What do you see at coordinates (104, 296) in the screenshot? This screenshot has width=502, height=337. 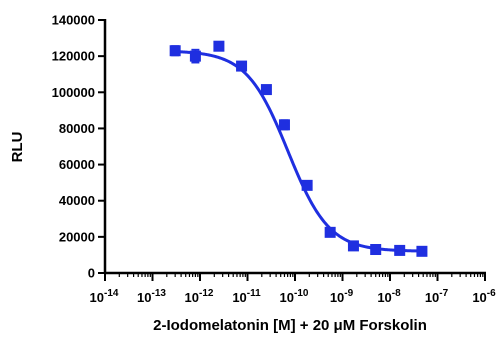 I see `x-tick-label: 10⁻¹⁴` at bounding box center [104, 296].